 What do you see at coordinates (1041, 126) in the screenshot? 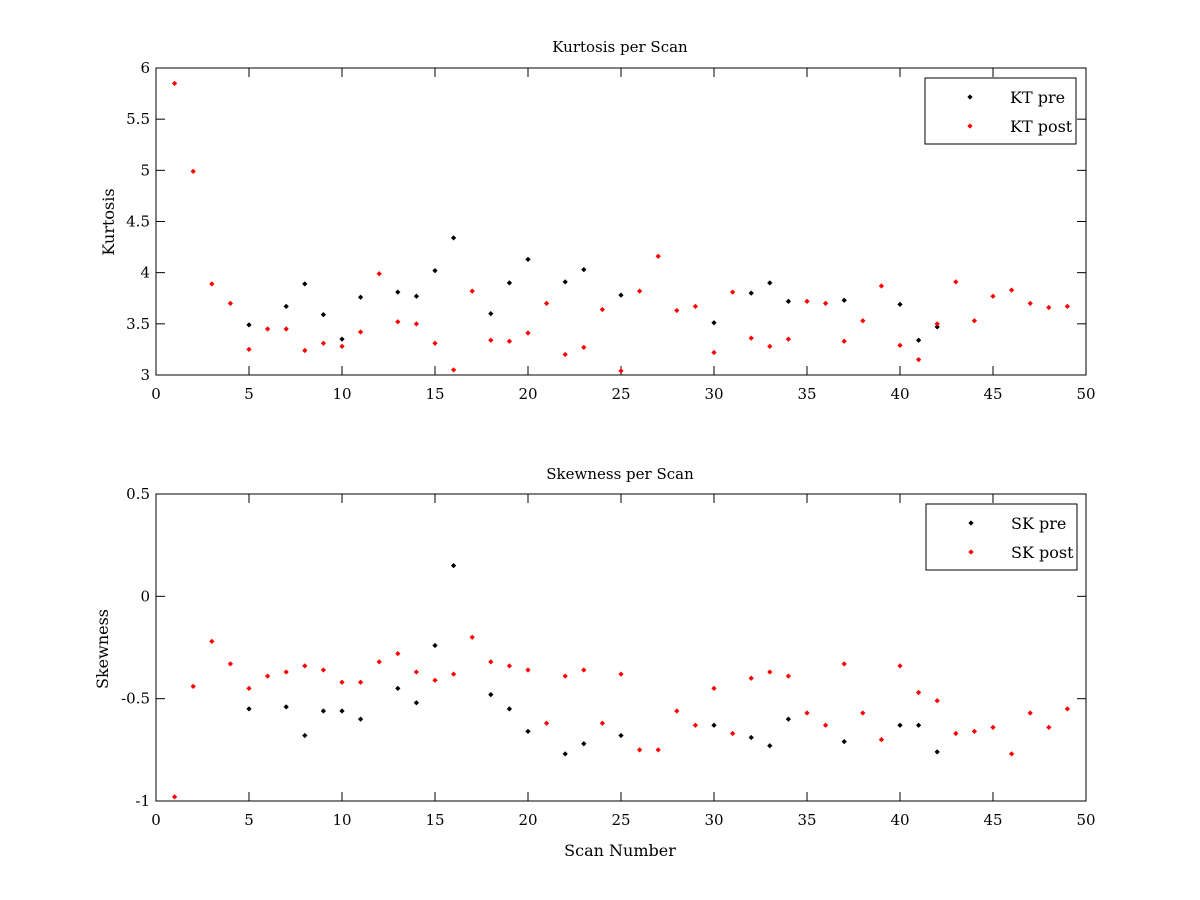
I see `legend-label: KT post` at bounding box center [1041, 126].